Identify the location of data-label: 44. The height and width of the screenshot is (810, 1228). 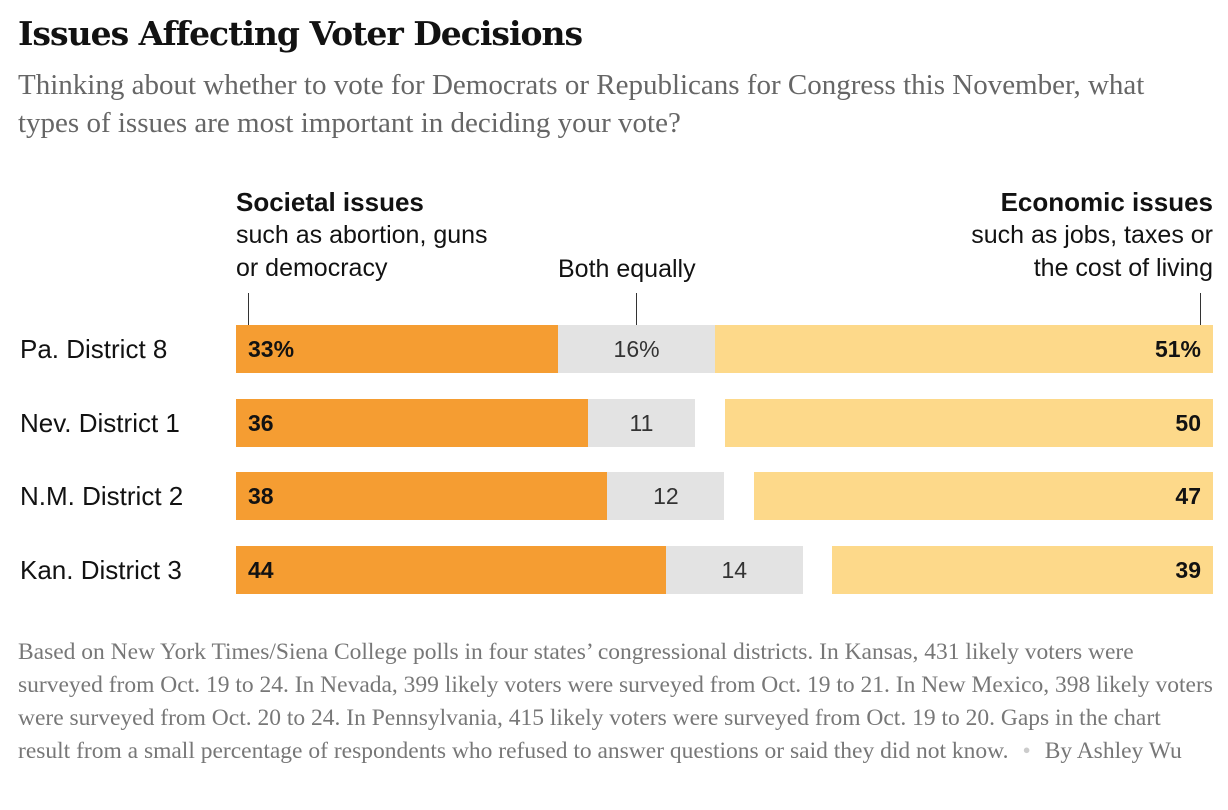
(261, 570).